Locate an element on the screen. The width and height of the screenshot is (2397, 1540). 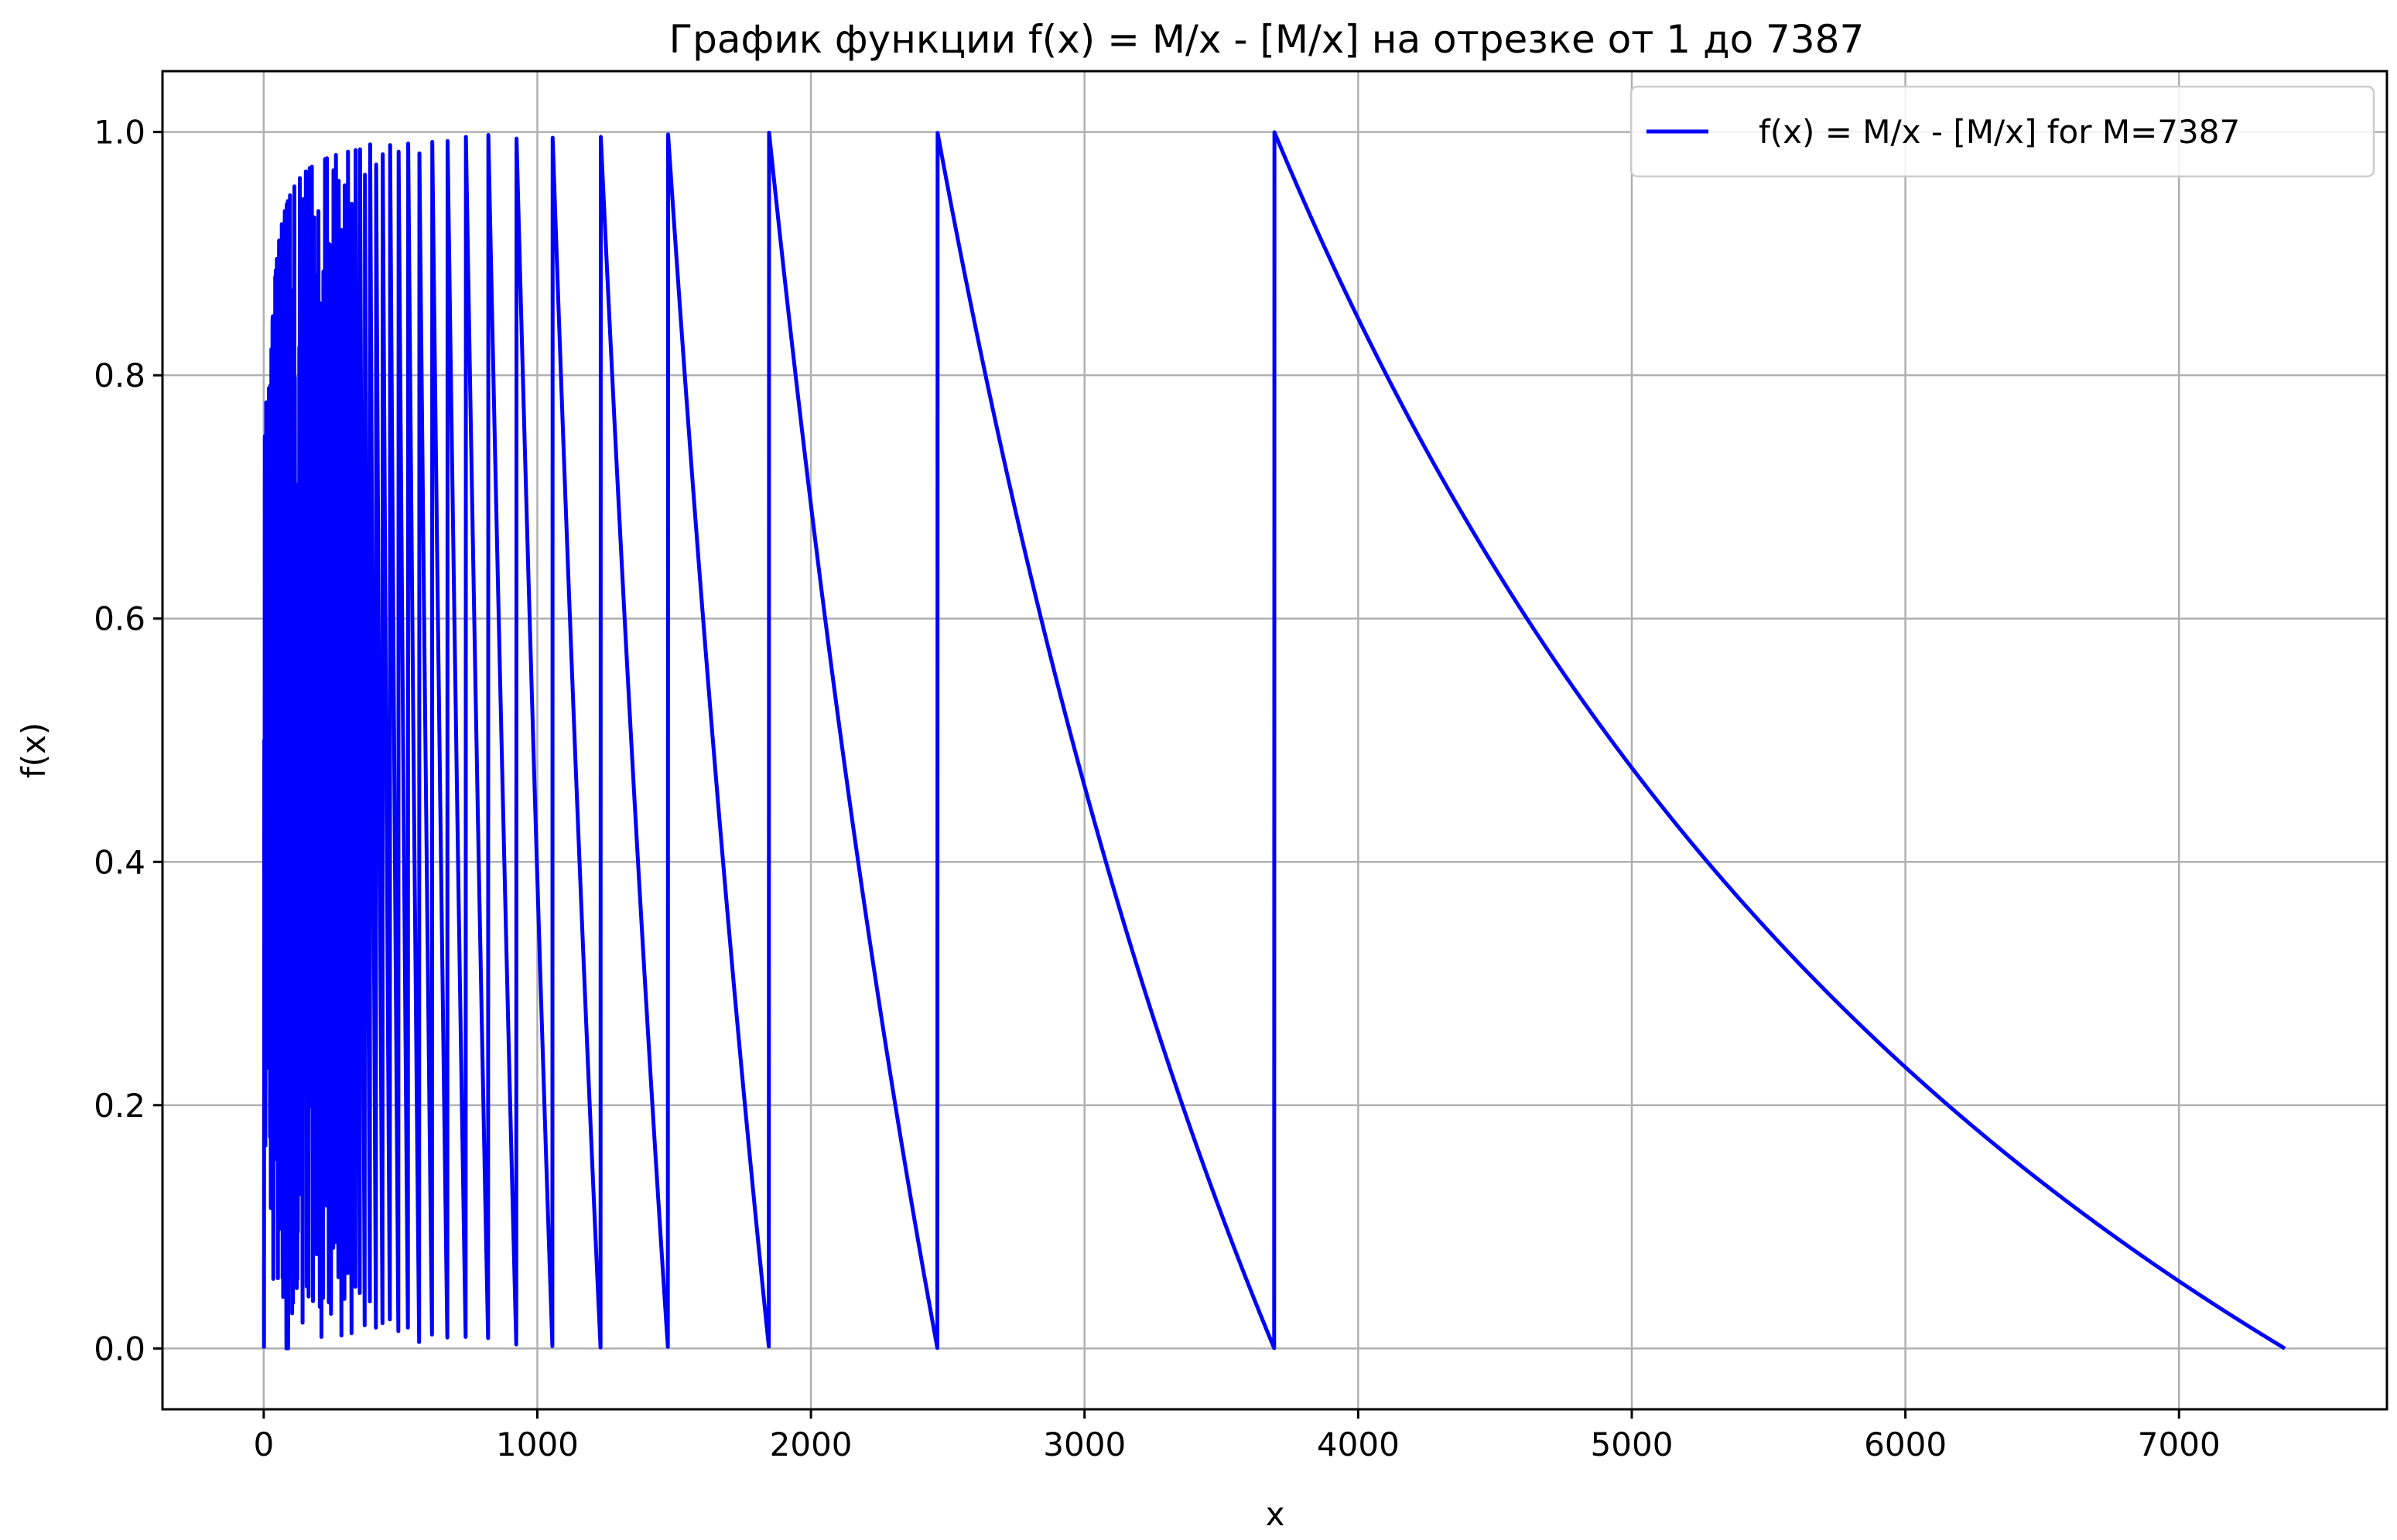
y-tick-label-3: 0.6 is located at coordinates (120, 619).